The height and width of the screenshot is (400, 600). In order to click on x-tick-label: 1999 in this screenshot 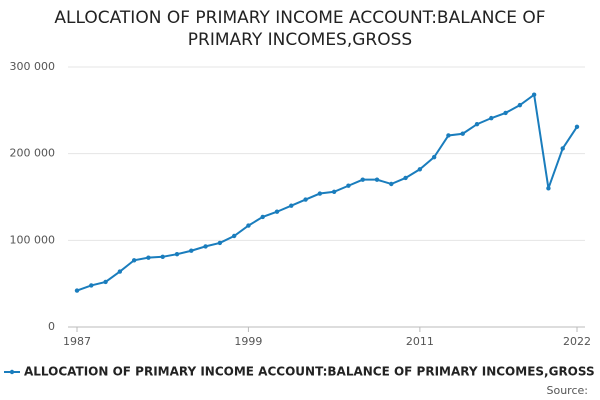, I will do `click(248, 341)`.